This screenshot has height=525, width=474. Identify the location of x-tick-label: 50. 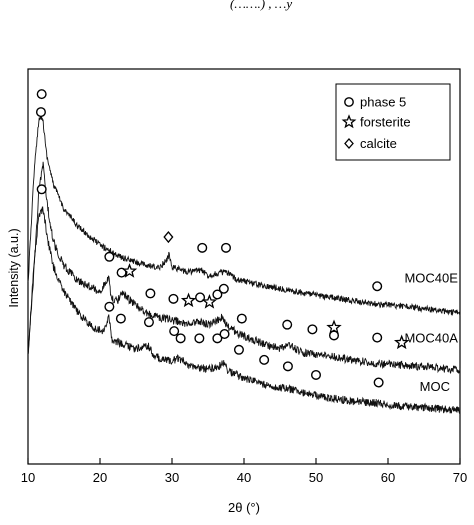
(316, 477).